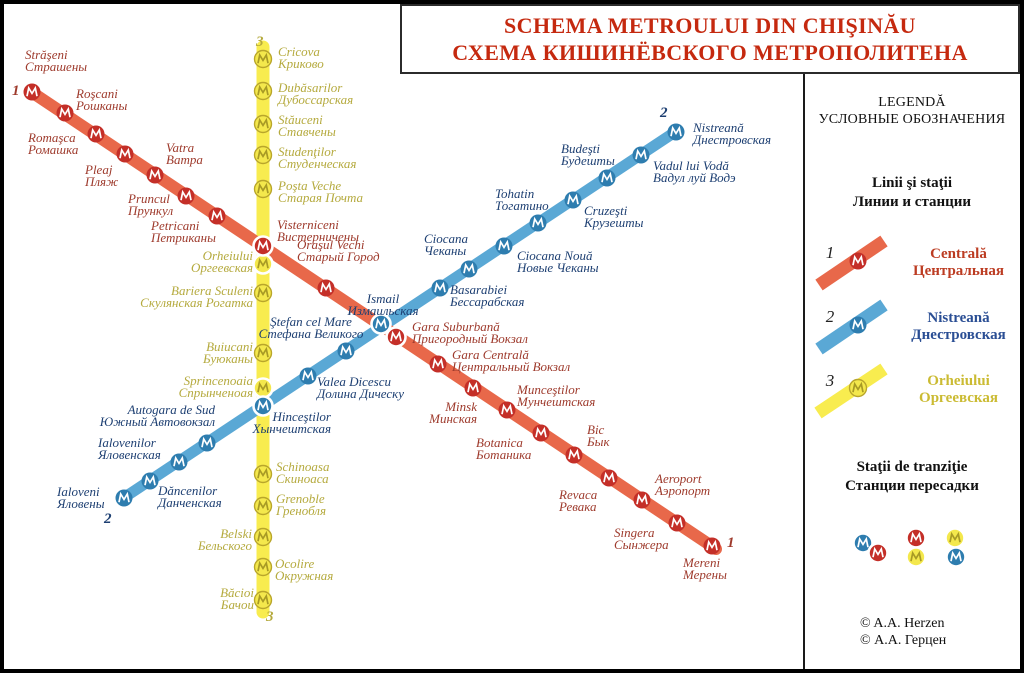 The width and height of the screenshot is (1024, 673). What do you see at coordinates (580, 148) in the screenshot?
I see `station-name-ro: Budeşti` at bounding box center [580, 148].